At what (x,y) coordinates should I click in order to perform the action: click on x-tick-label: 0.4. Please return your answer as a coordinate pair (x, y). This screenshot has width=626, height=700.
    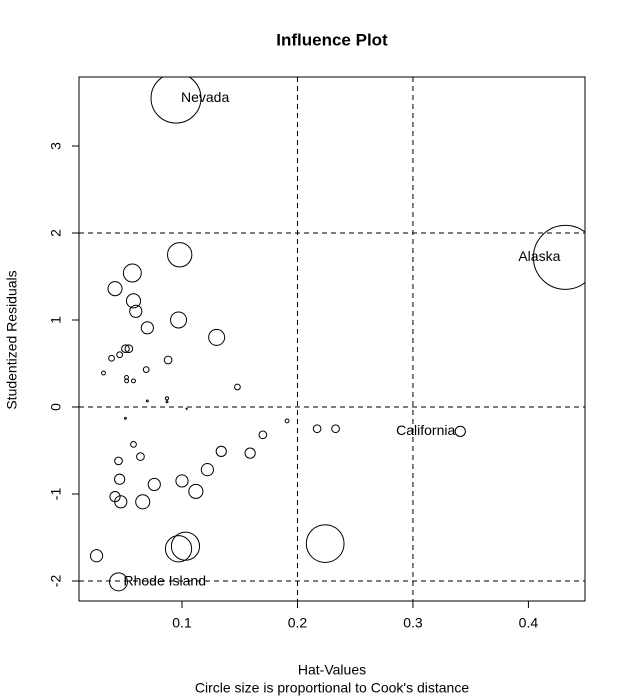
    Looking at the image, I should click on (529, 623).